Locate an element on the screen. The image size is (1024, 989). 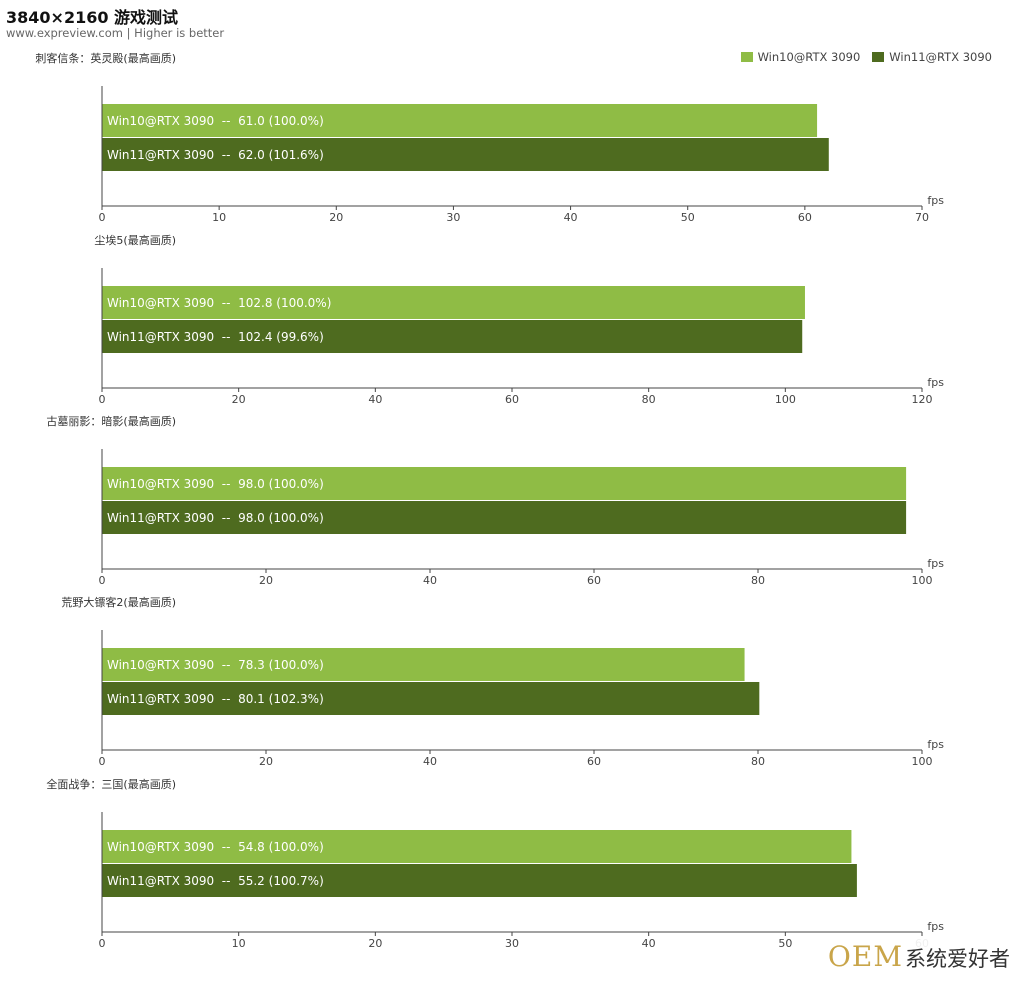
x-unit-label-1: fps is located at coordinates (935, 382).